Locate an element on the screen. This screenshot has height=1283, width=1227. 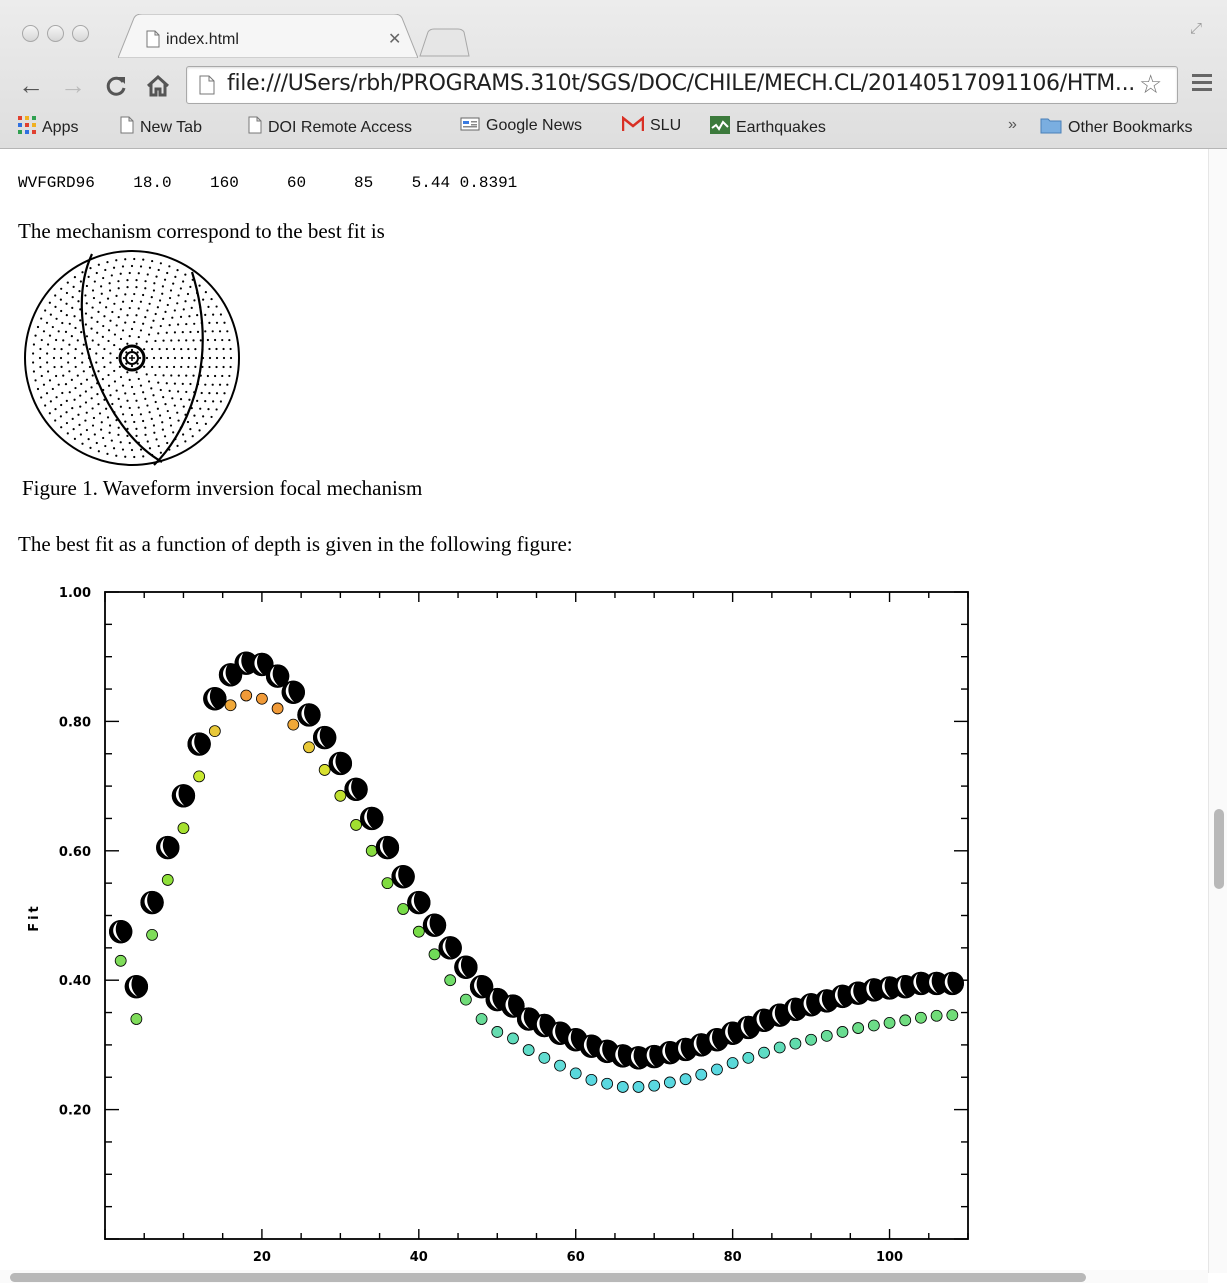
gmail-icon is located at coordinates (633, 123).